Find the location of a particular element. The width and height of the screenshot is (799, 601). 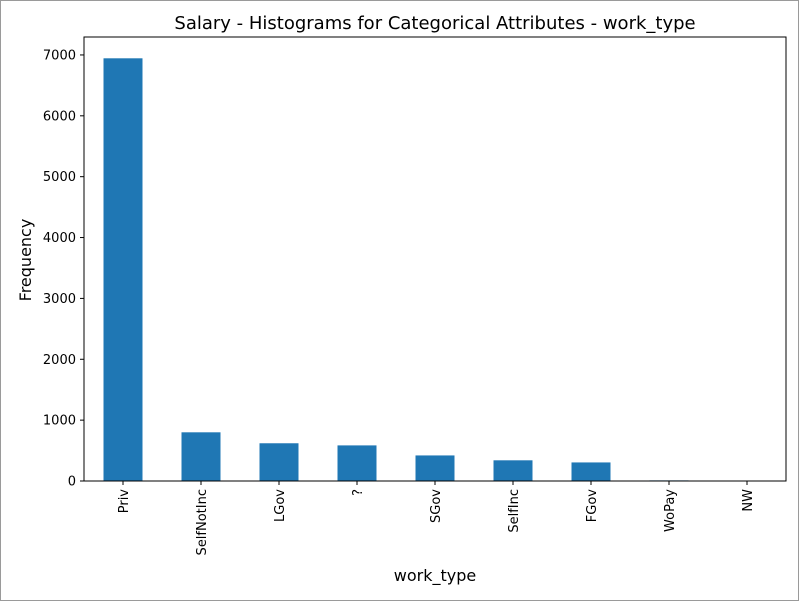

y-tick-label-7: 7000 is located at coordinates (59, 55).